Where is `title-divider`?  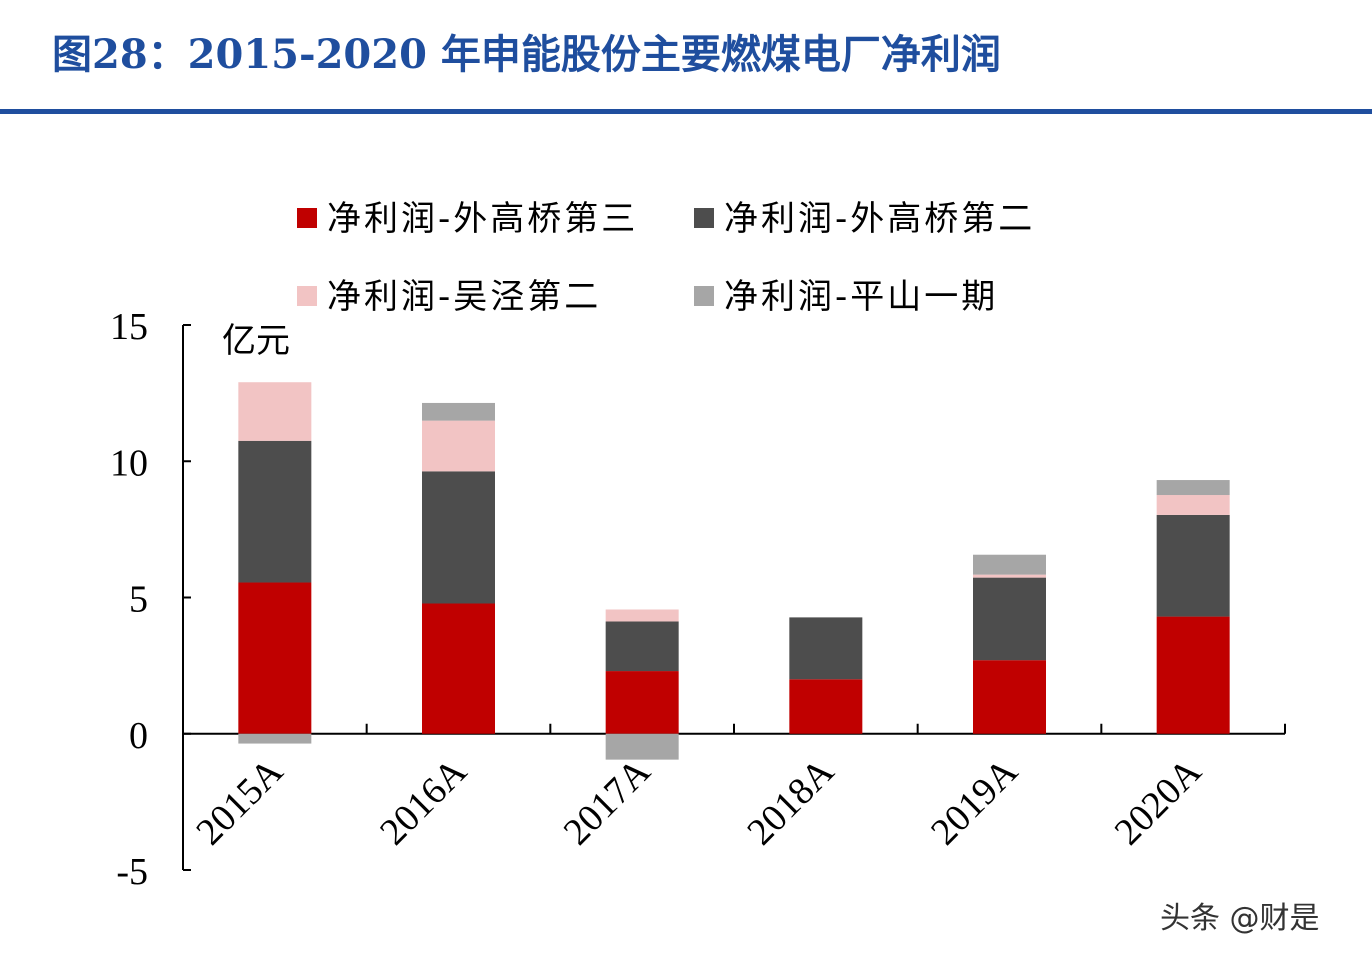 title-divider is located at coordinates (686, 111).